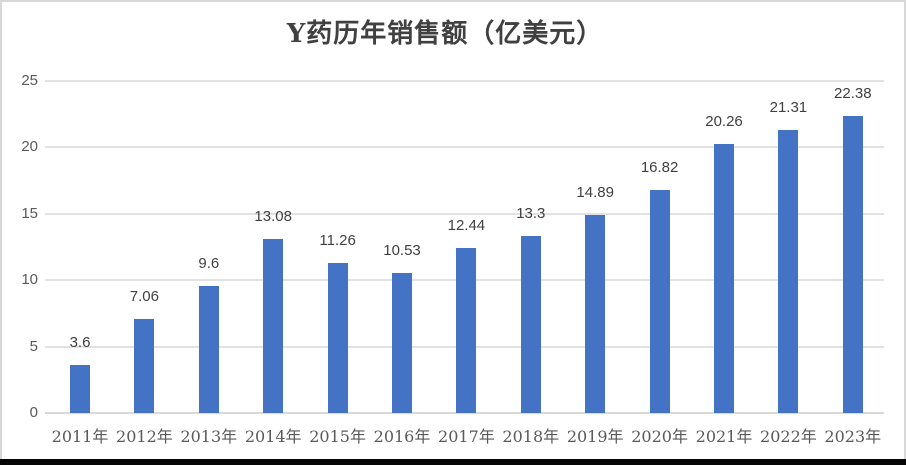 The height and width of the screenshot is (465, 906). What do you see at coordinates (853, 93) in the screenshot?
I see `bar-value-label: 22.38` at bounding box center [853, 93].